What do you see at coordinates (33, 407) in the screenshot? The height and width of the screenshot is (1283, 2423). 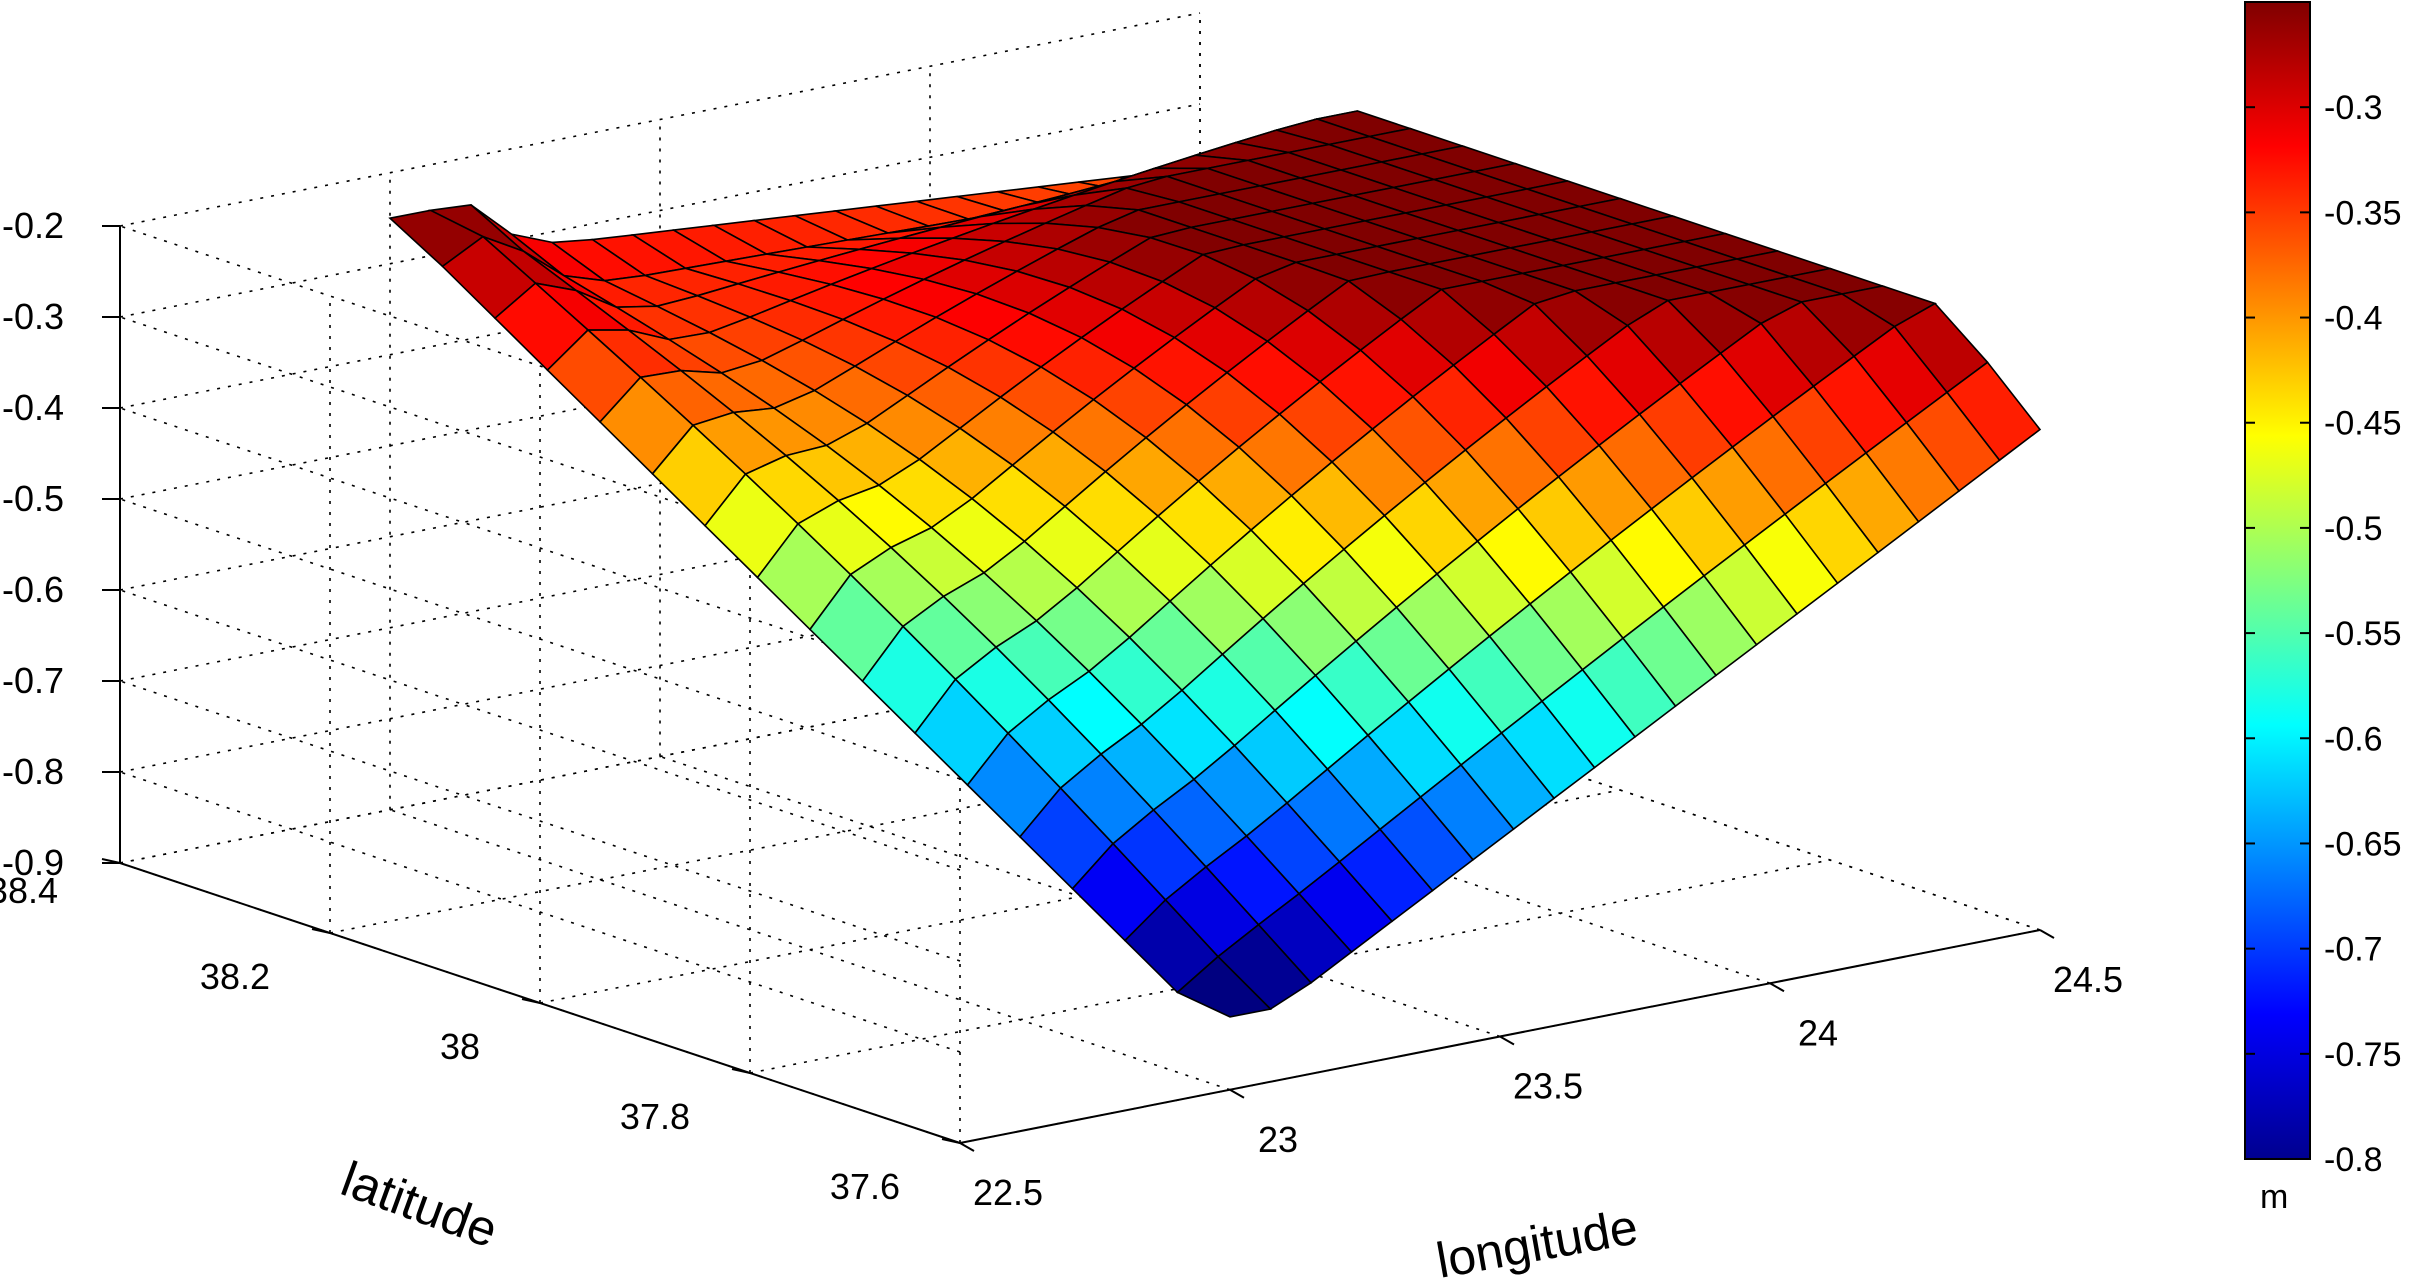 I see `z-tick-label: -0.4` at bounding box center [33, 407].